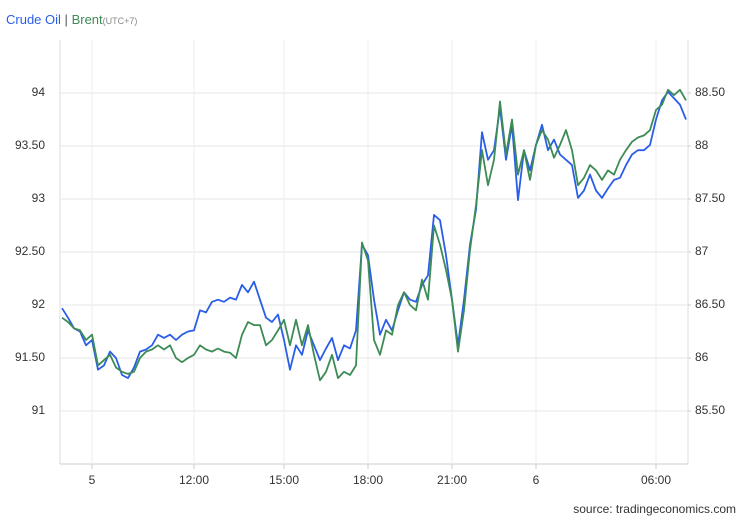 The height and width of the screenshot is (520, 750). What do you see at coordinates (30, 357) in the screenshot?
I see `y-tick-label: 91.50` at bounding box center [30, 357].